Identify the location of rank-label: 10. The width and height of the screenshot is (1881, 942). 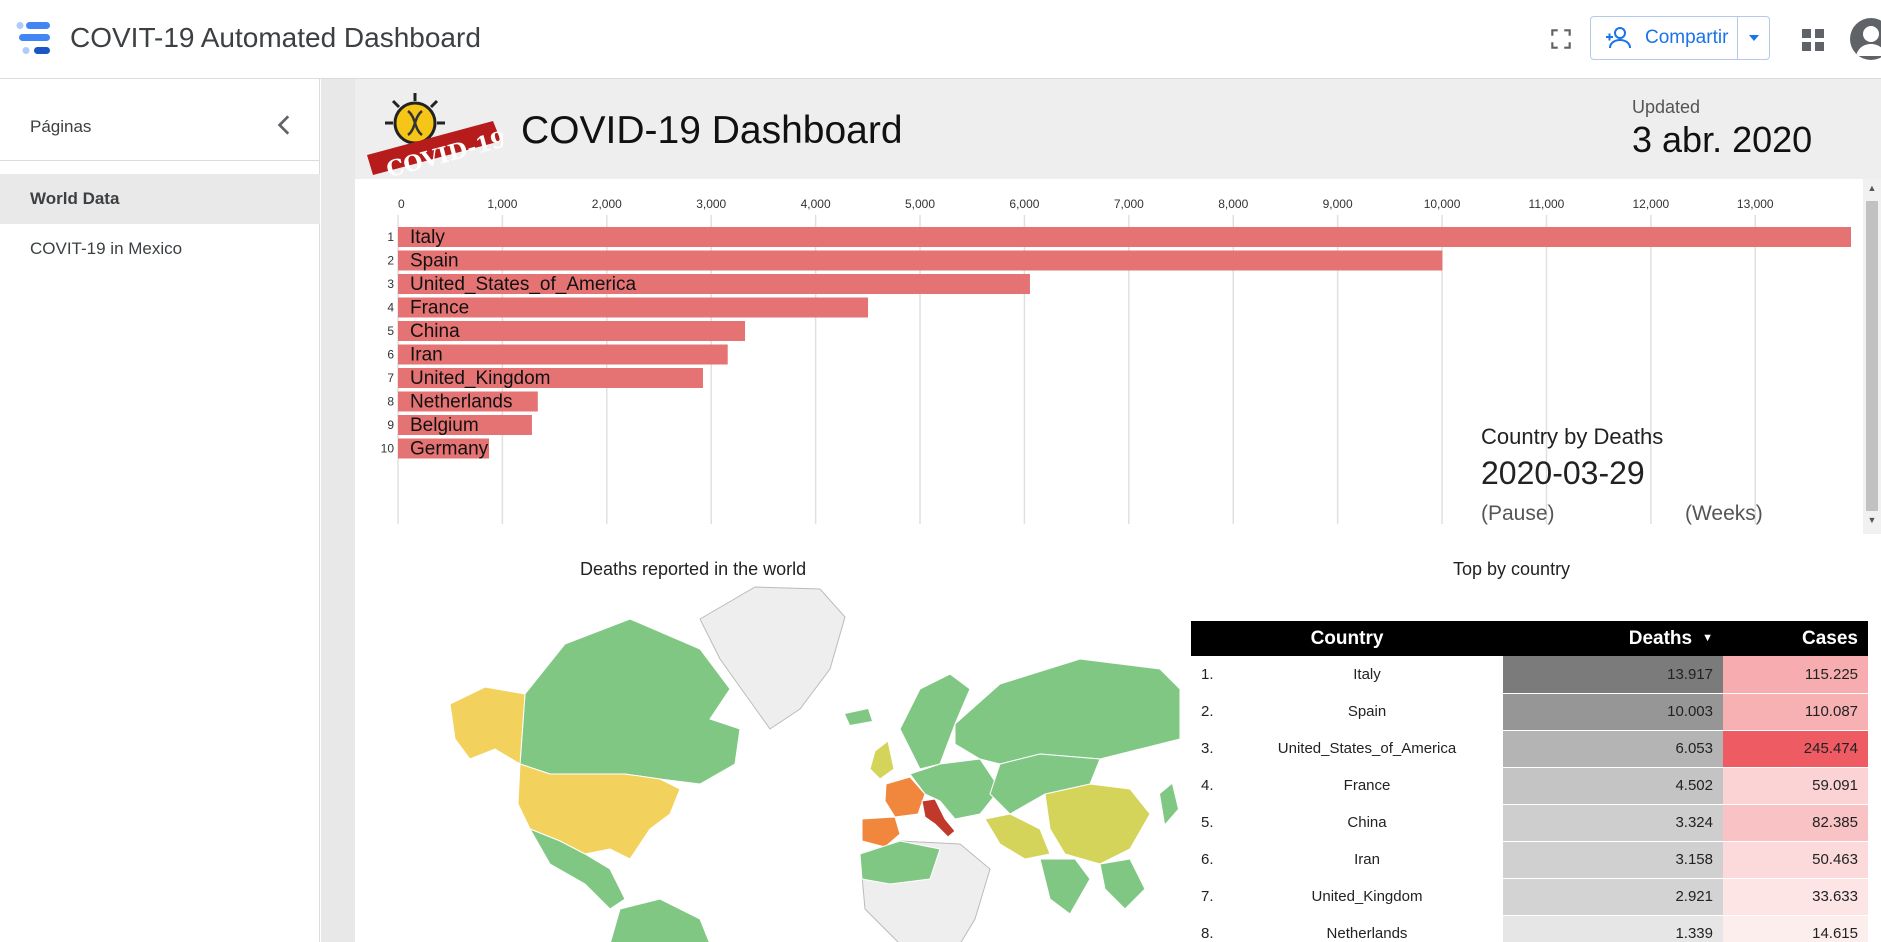
(388, 449).